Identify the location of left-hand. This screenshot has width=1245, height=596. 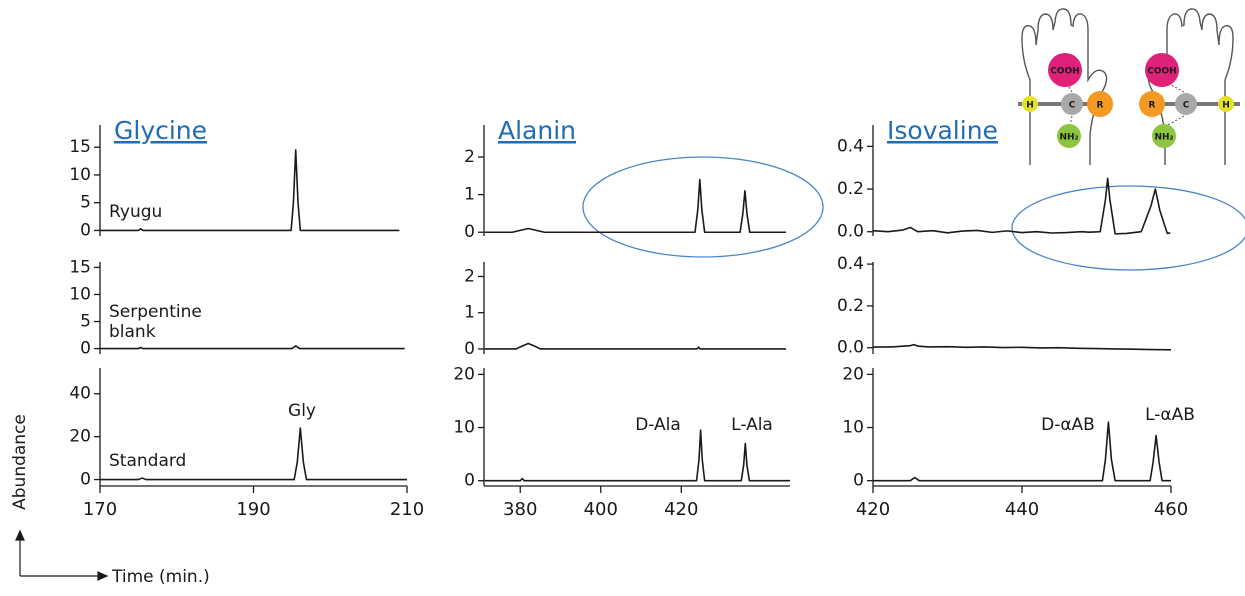
(1064, 86).